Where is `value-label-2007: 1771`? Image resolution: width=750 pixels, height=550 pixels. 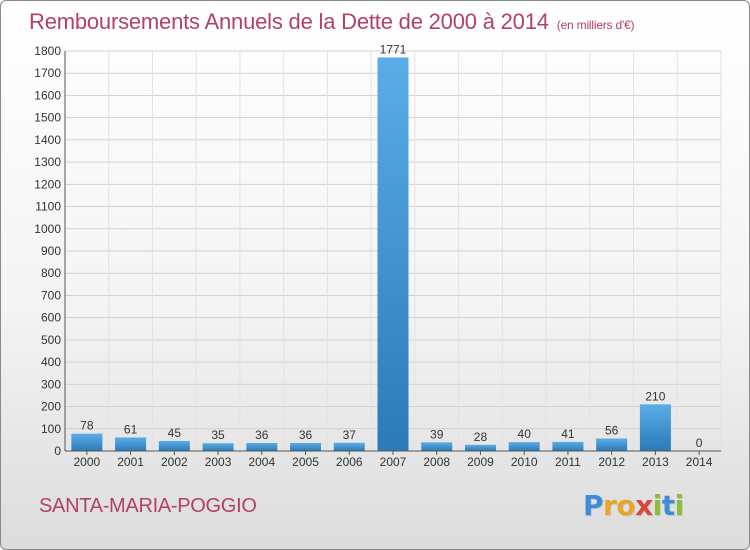 value-label-2007: 1771 is located at coordinates (393, 49).